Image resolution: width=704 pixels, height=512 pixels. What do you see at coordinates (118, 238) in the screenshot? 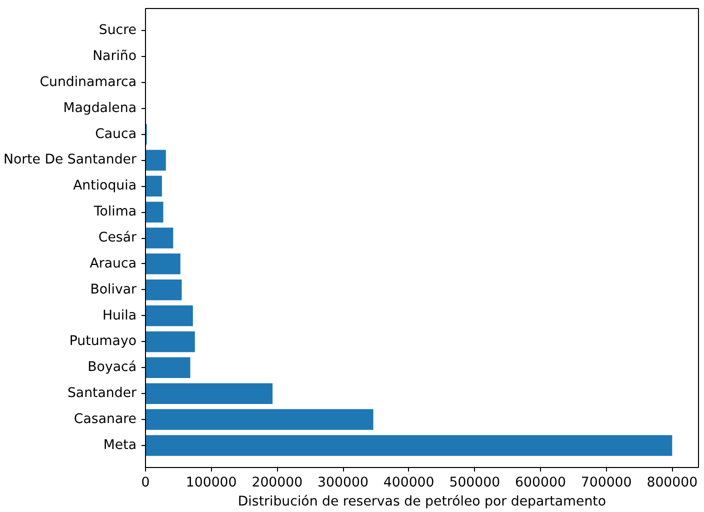
I see `y-tick-label: Cesár` at bounding box center [118, 238].